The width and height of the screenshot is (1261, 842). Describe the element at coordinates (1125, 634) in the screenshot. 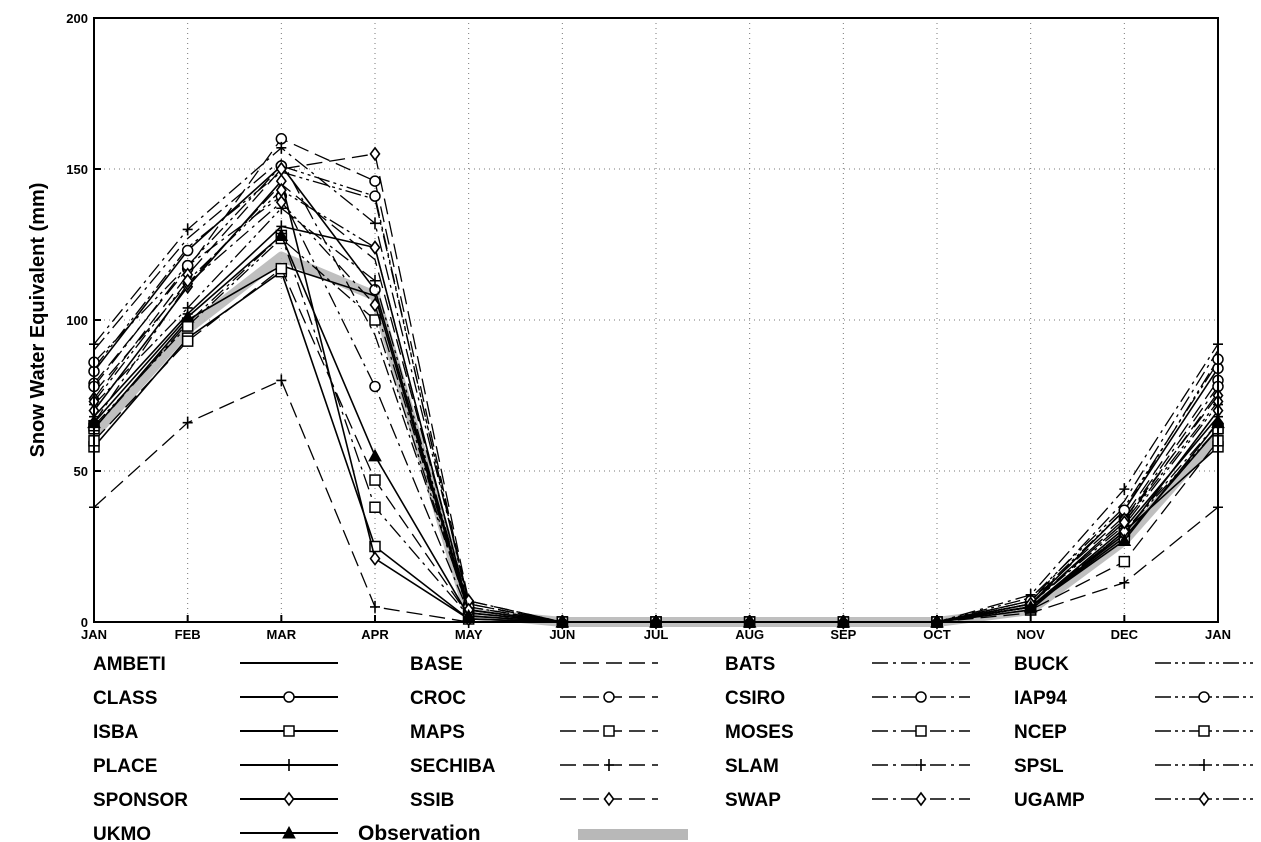

I see `x-tick-label: DEC` at that location.